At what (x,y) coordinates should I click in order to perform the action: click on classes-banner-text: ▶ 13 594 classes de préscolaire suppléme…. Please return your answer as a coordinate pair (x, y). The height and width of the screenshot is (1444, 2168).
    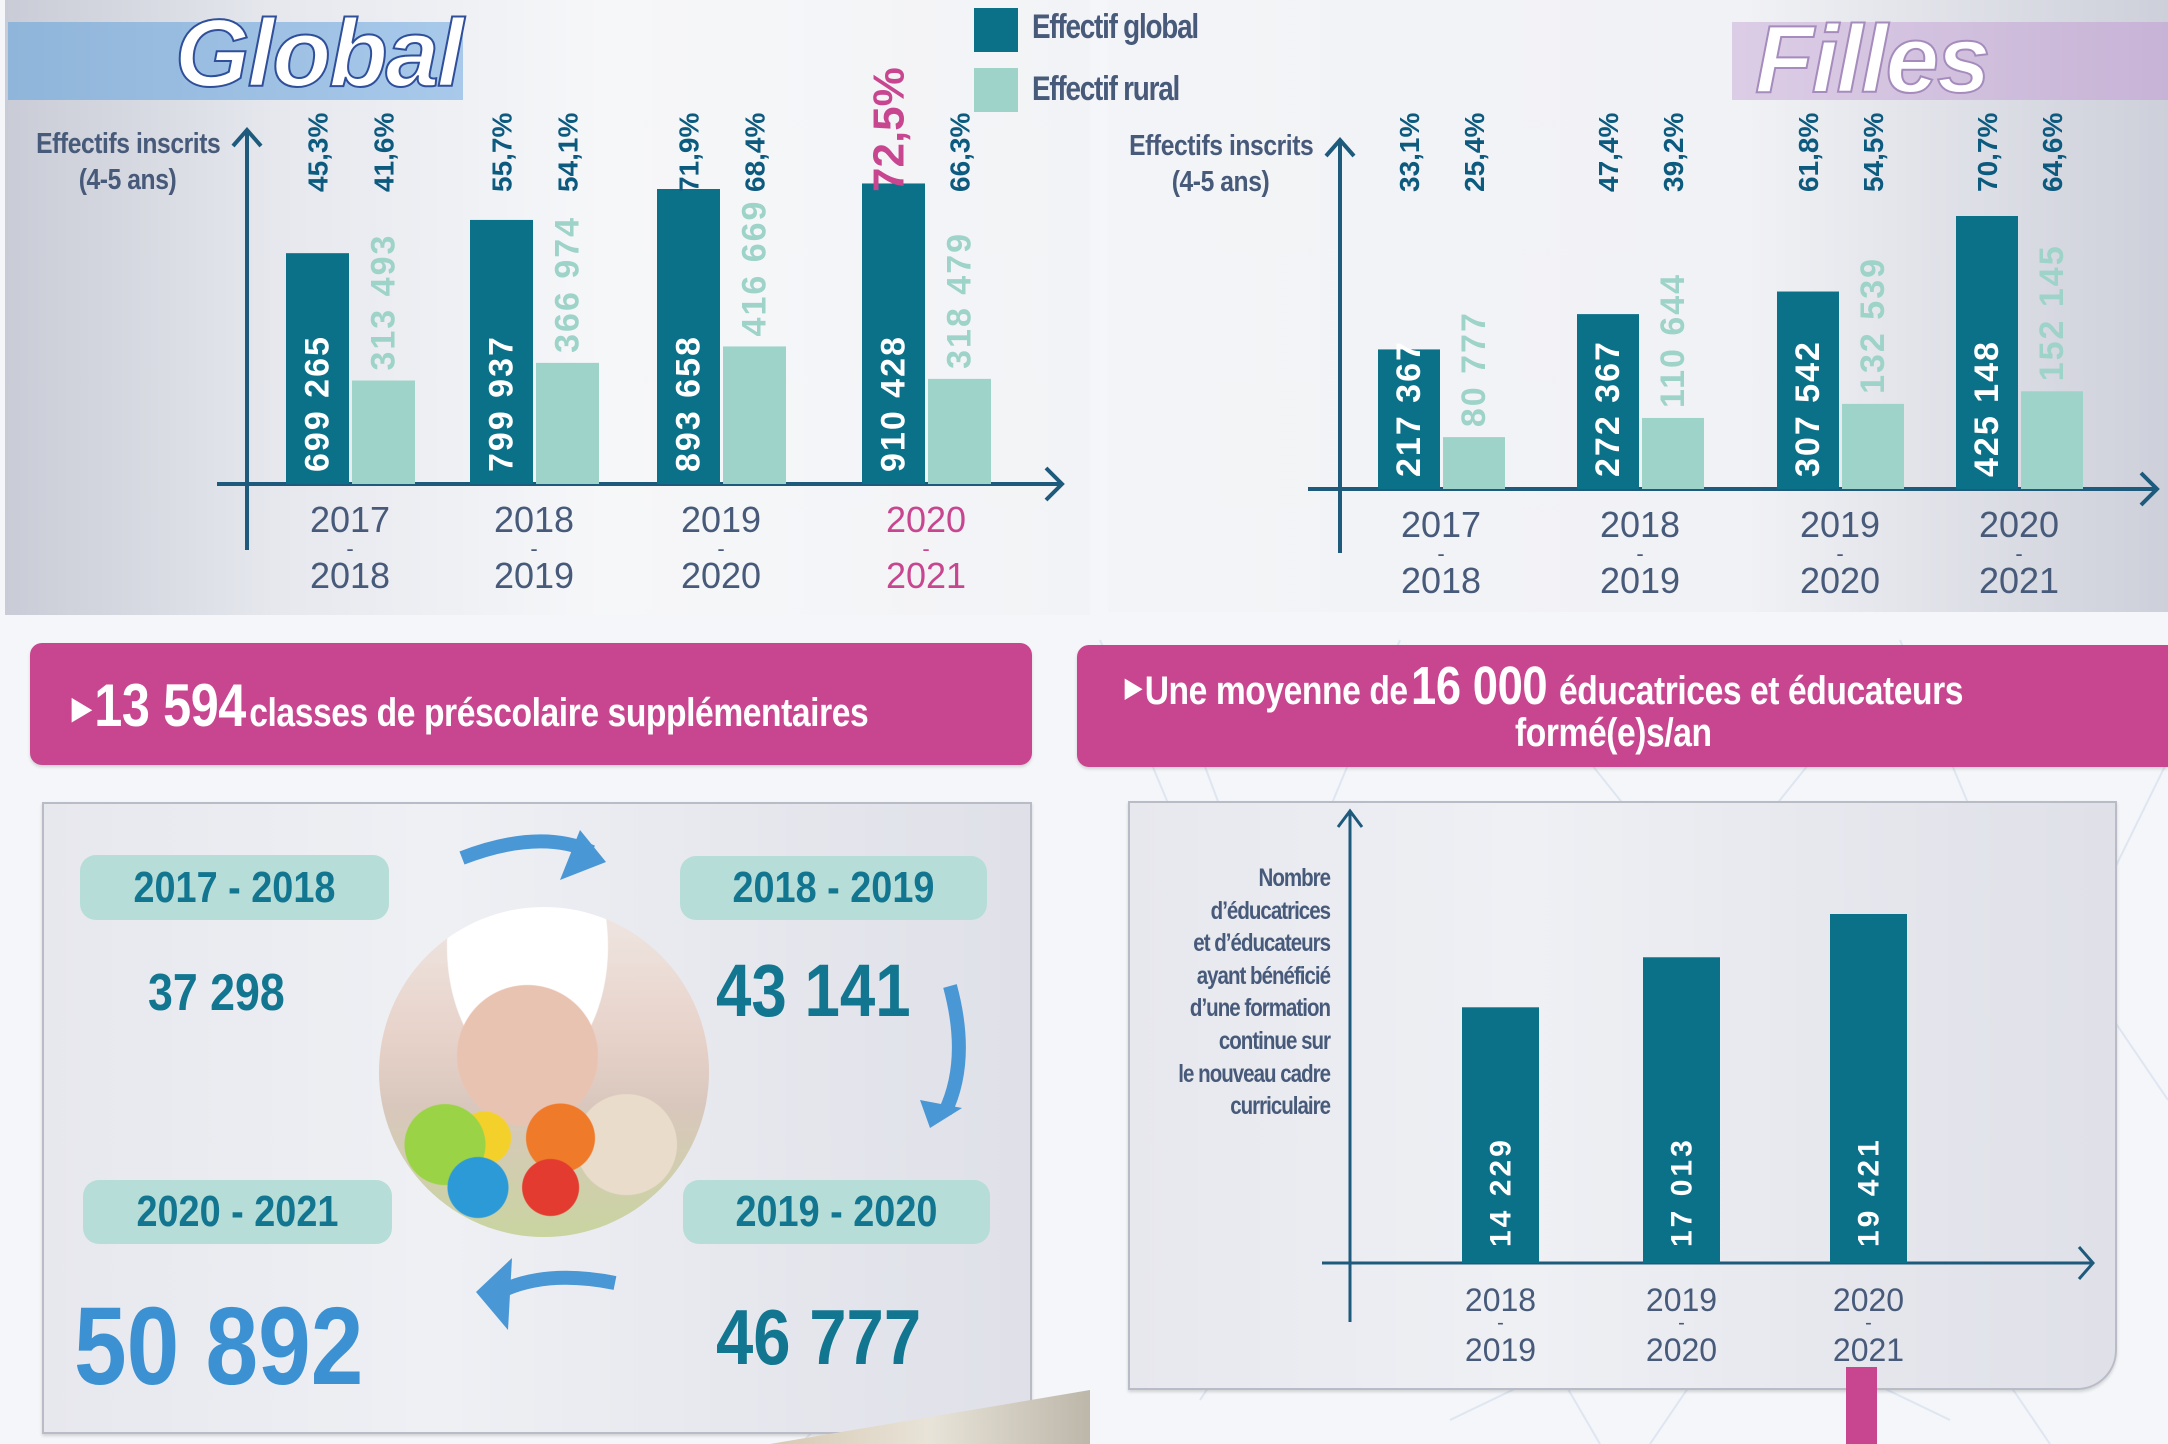
    Looking at the image, I should click on (470, 705).